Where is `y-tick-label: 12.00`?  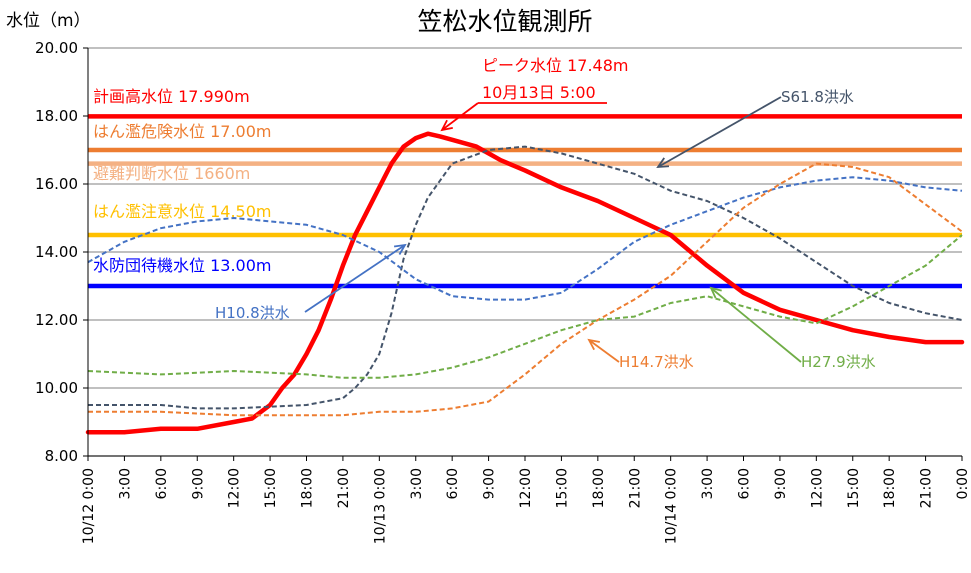 y-tick-label: 12.00 is located at coordinates (56, 320).